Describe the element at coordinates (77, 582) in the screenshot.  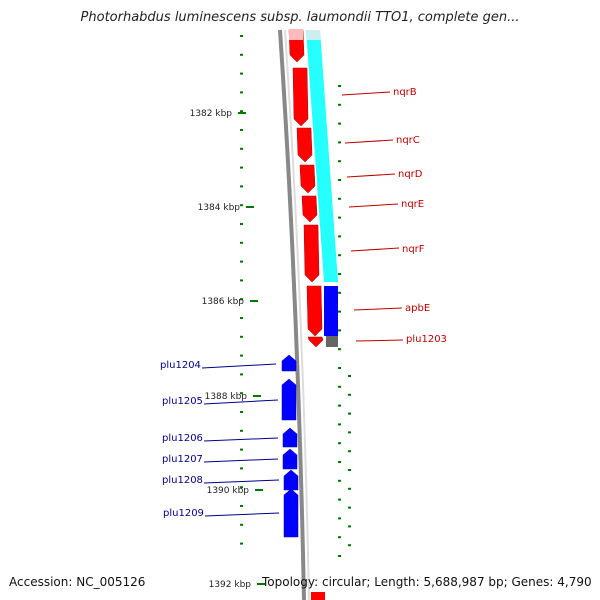
I see `accession-label: Accession: NC_005126` at that location.